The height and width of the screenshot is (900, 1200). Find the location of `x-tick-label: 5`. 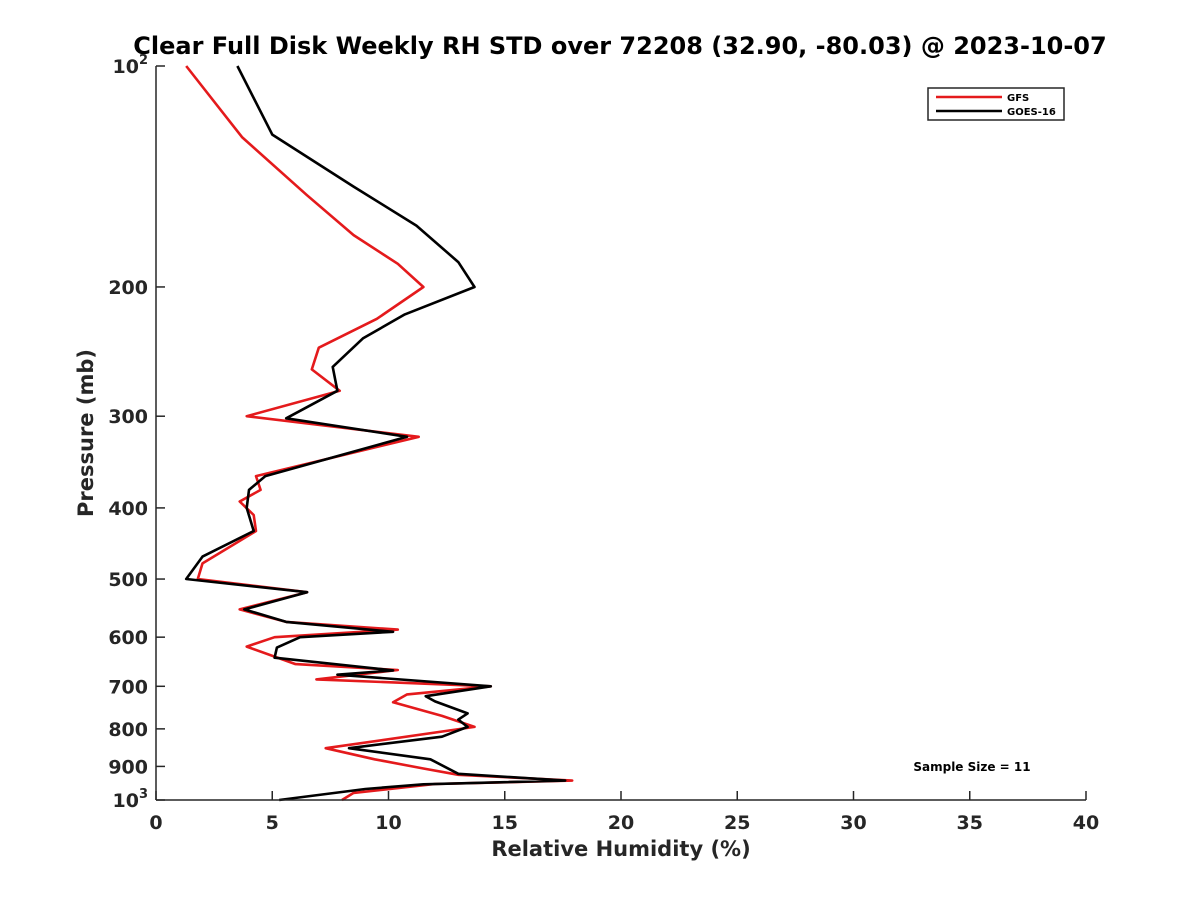

x-tick-label: 5 is located at coordinates (272, 823).